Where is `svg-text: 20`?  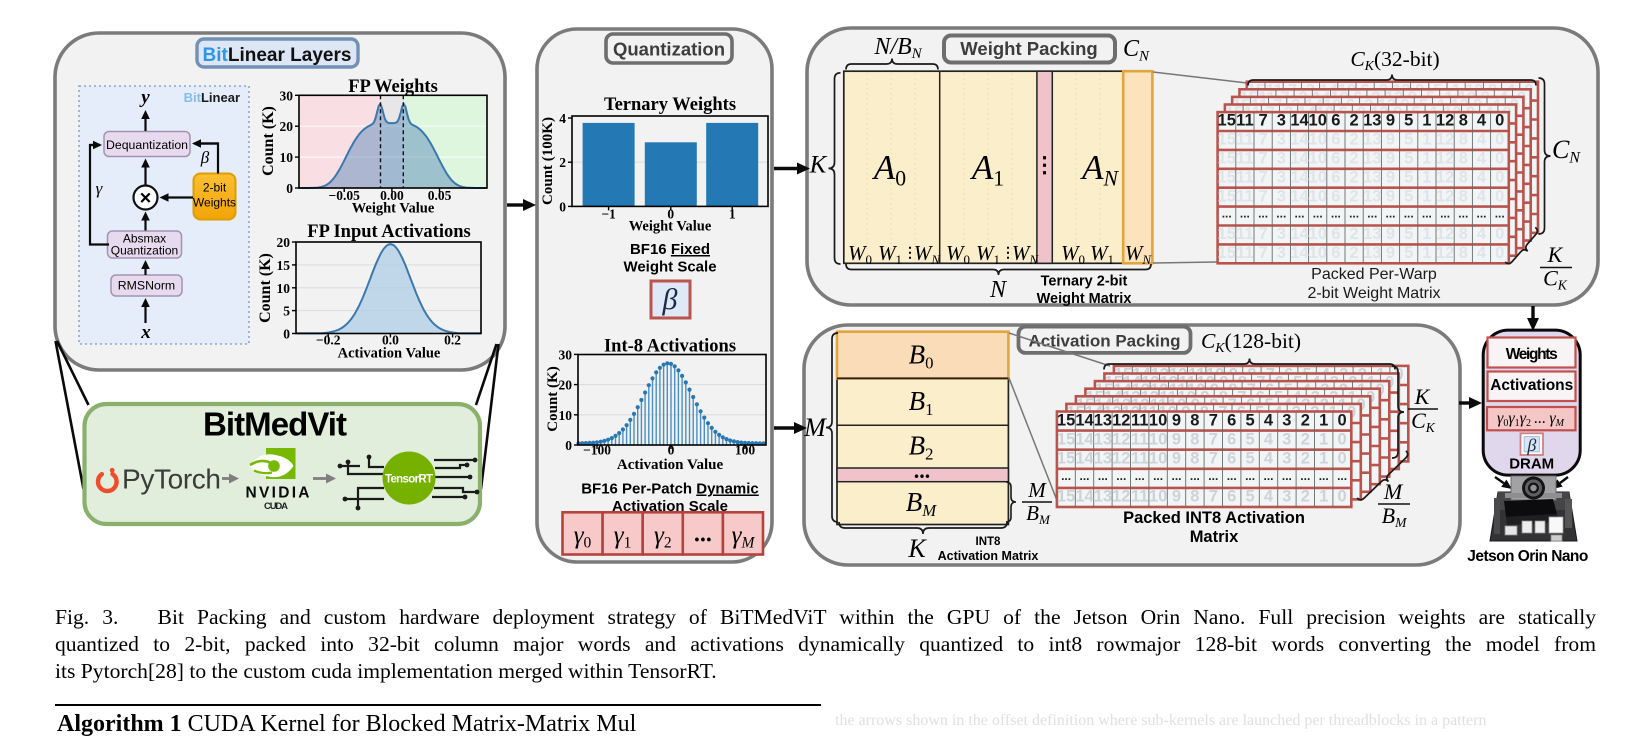
svg-text: 20 is located at coordinates (284, 242).